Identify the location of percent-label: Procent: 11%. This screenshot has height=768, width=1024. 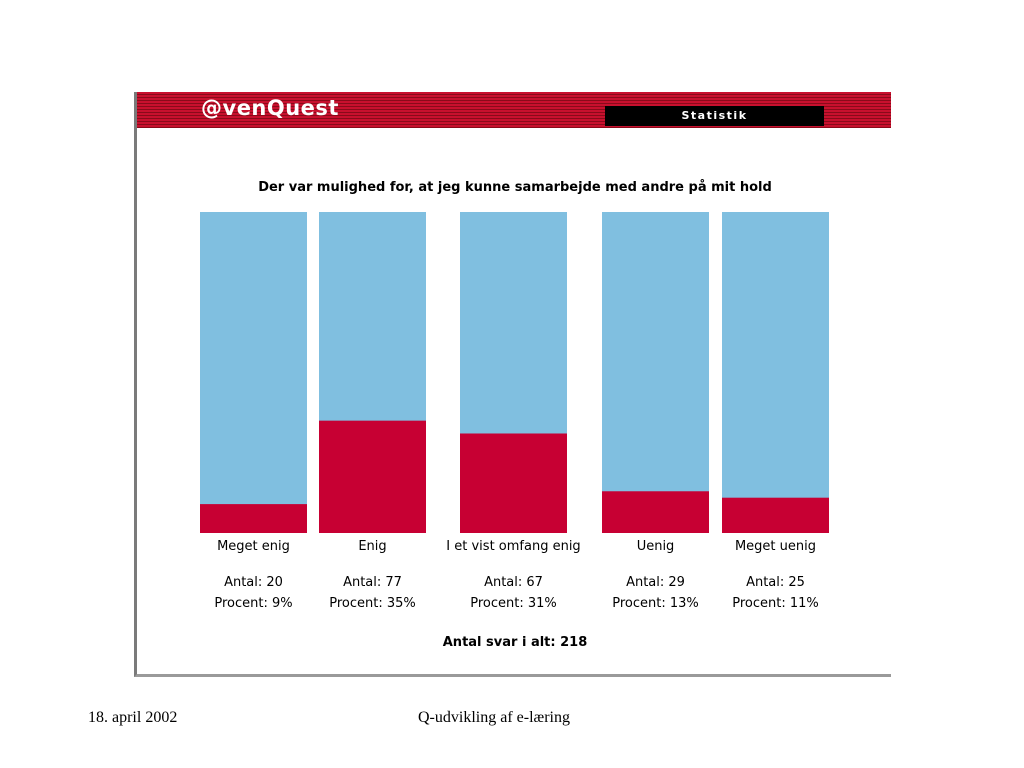
(775, 603).